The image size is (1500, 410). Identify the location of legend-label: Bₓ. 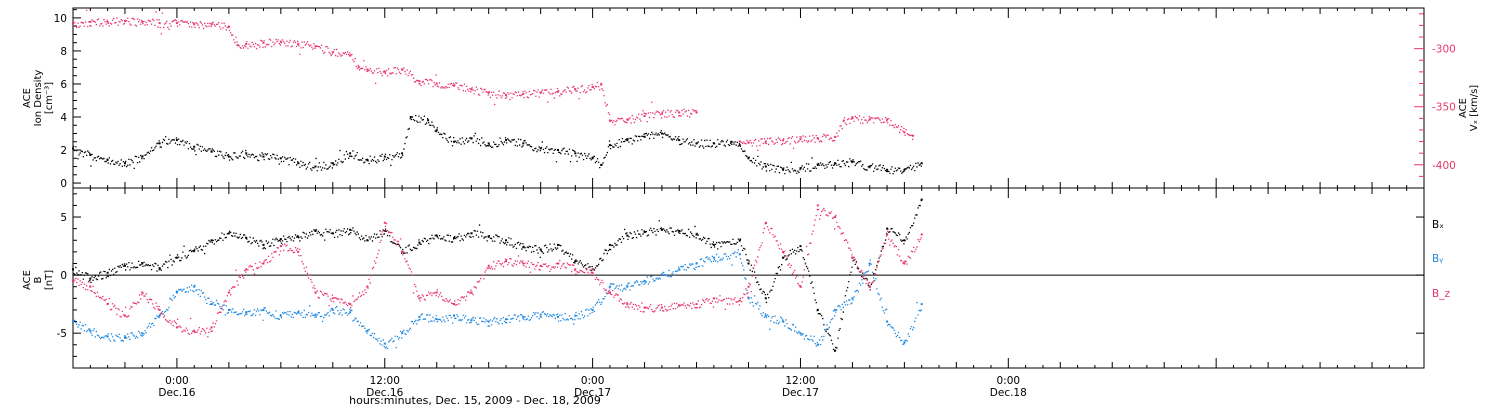
(1438, 225).